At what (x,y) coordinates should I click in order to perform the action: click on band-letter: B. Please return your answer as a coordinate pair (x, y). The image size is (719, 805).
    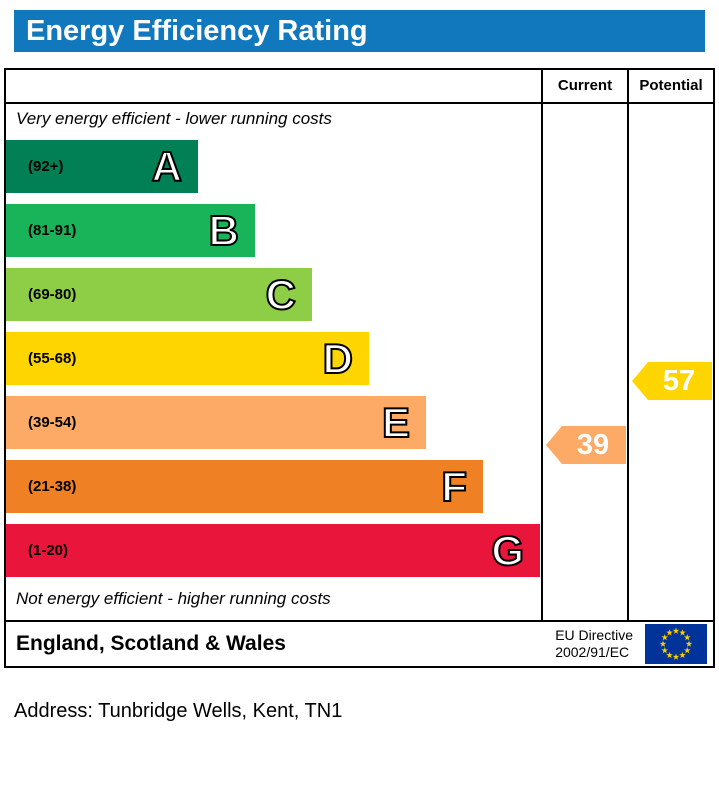
    Looking at the image, I should click on (224, 230).